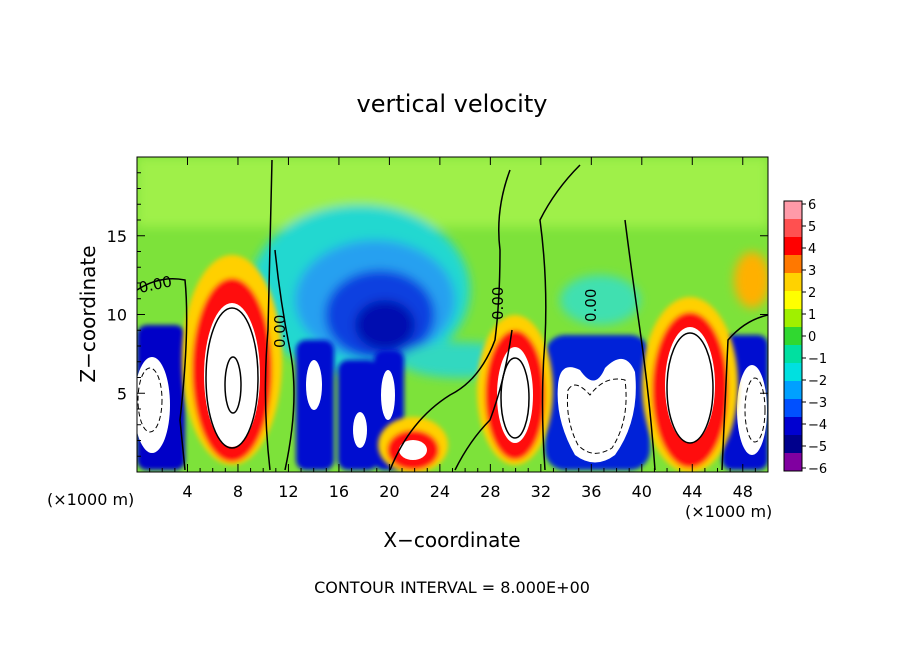  Describe the element at coordinates (692, 491) in the screenshot. I see `x-tick-label: 44` at that location.